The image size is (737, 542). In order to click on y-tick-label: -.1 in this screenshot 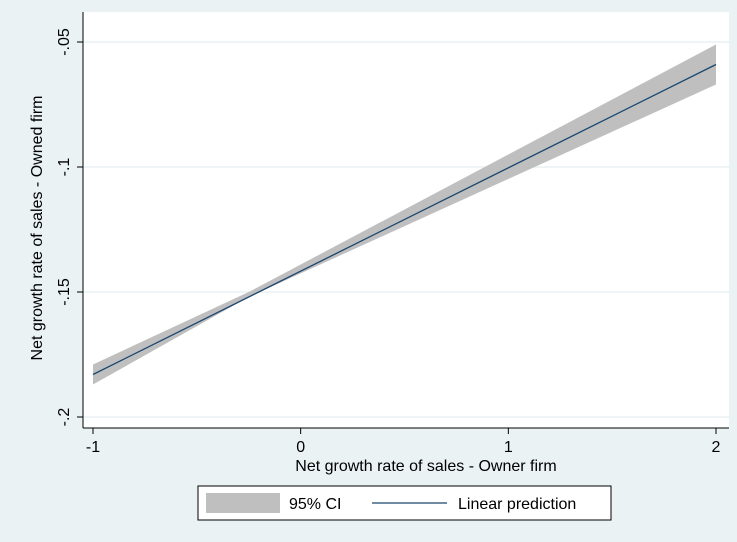, I will do `click(64, 167)`.